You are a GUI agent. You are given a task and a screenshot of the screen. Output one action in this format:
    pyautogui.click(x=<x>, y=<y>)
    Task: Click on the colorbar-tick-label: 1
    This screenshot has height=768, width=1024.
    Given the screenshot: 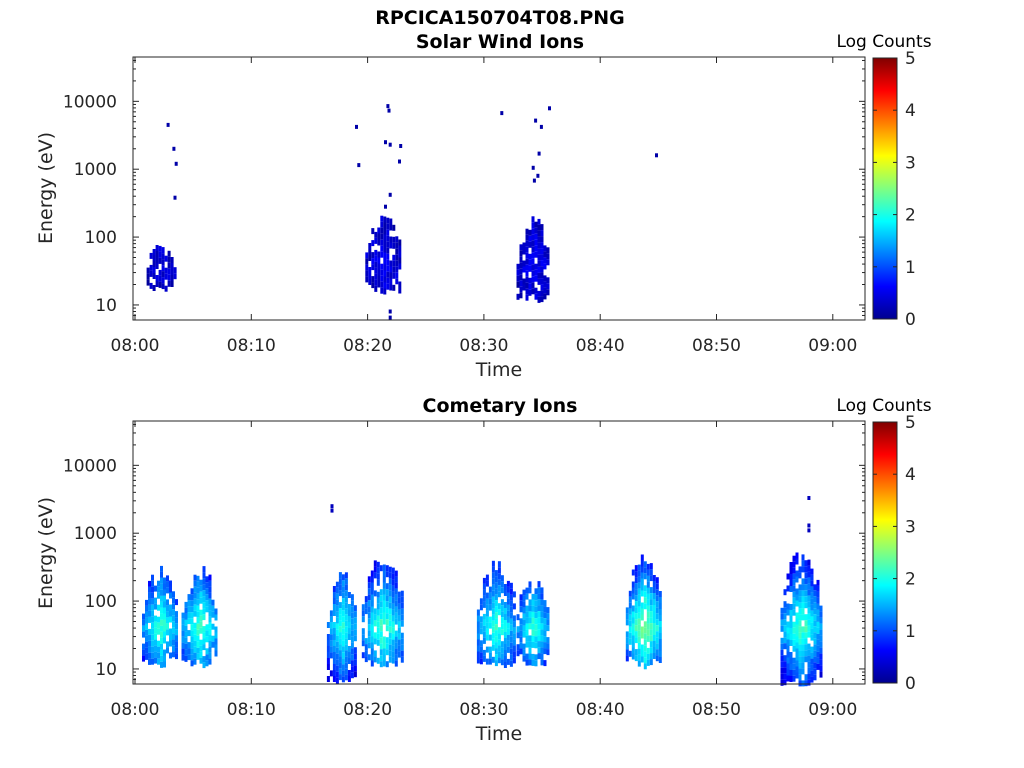 What is the action you would take?
    pyautogui.click(x=910, y=632)
    